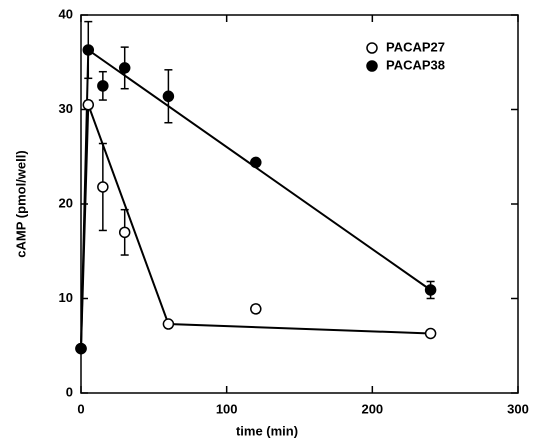  I want to click on x-tick-label: 100, so click(227, 408).